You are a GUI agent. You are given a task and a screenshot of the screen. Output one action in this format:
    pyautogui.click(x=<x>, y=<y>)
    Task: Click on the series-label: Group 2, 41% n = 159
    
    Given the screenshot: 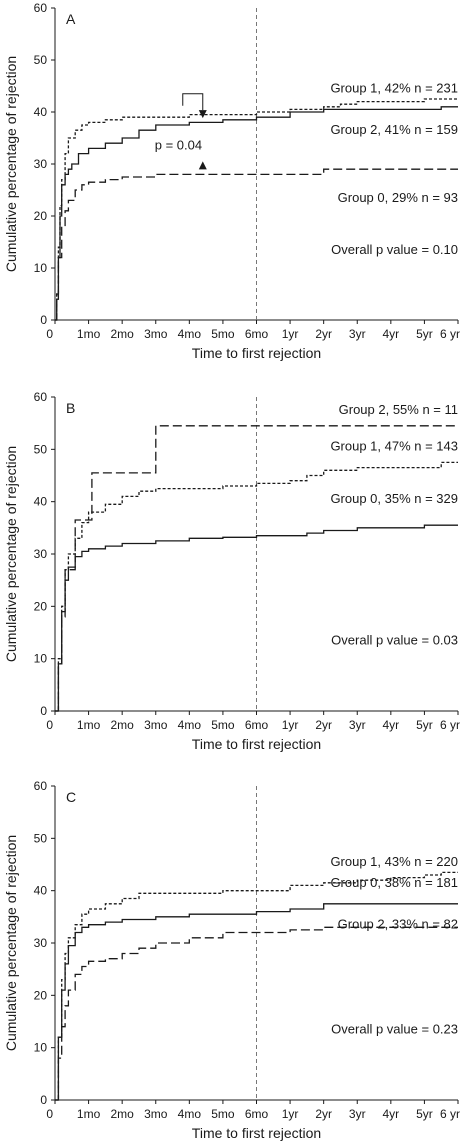 What is the action you would take?
    pyautogui.click(x=394, y=129)
    